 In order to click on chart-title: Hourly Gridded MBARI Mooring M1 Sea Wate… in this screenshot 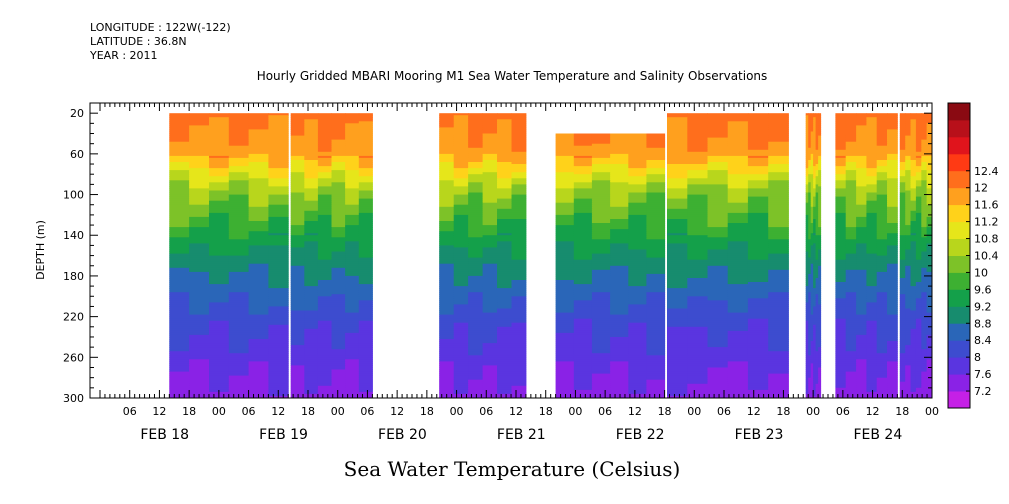, I will do `click(512, 76)`.